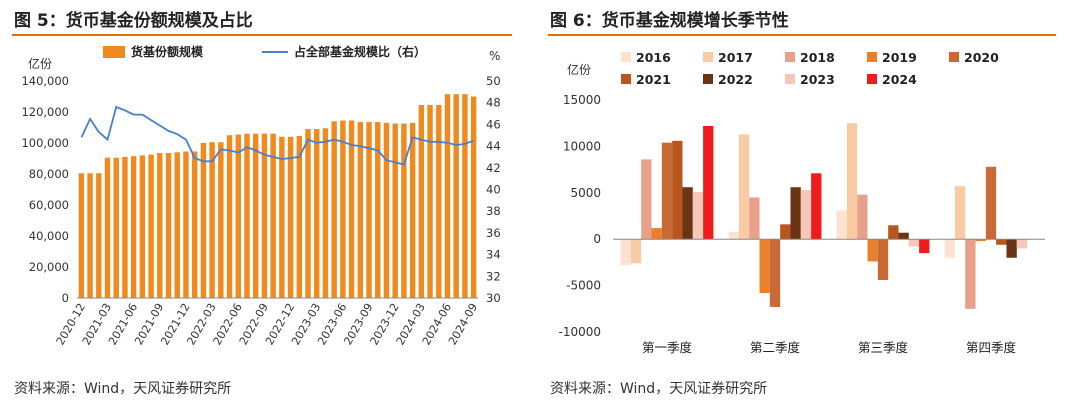  I want to click on right-axis-unit: %, so click(494, 56).